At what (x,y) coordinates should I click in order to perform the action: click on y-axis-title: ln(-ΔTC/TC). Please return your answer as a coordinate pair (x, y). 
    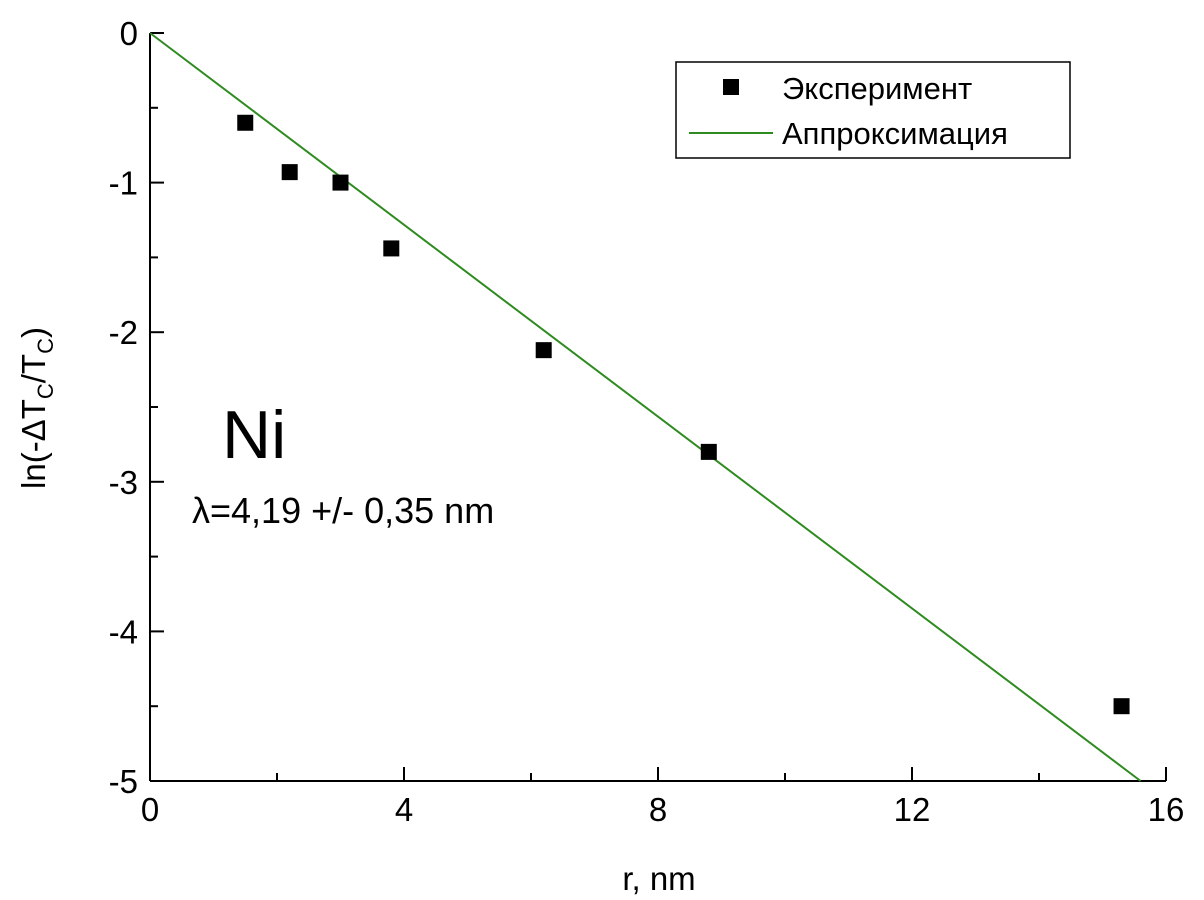
    Looking at the image, I should click on (36, 408).